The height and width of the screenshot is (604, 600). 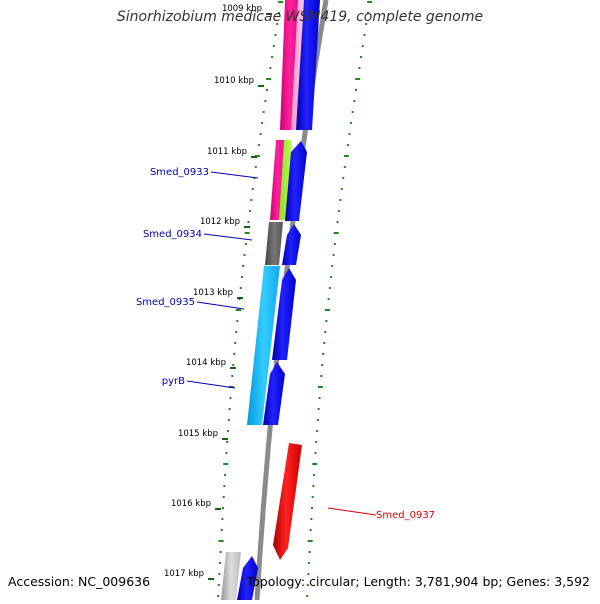 What do you see at coordinates (191, 504) in the screenshot?
I see `tick-label: 1016 kbp` at bounding box center [191, 504].